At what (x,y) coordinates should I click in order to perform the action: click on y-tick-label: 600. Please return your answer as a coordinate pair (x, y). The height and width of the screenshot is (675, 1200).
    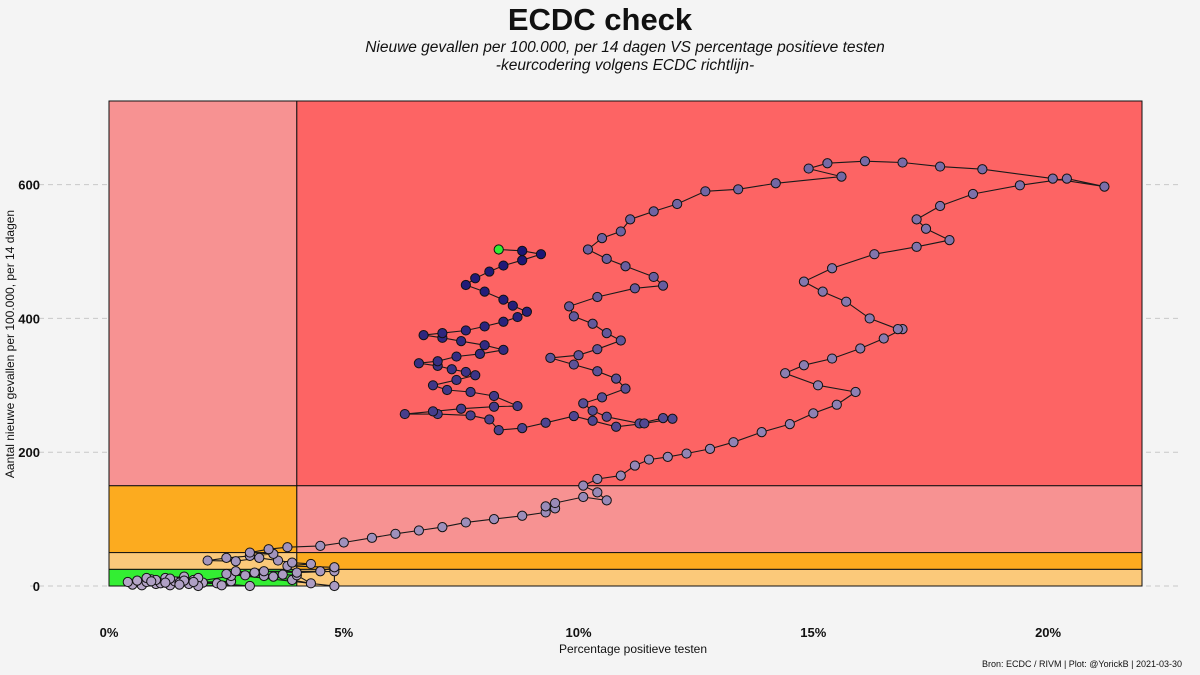
    Looking at the image, I should click on (29, 185).